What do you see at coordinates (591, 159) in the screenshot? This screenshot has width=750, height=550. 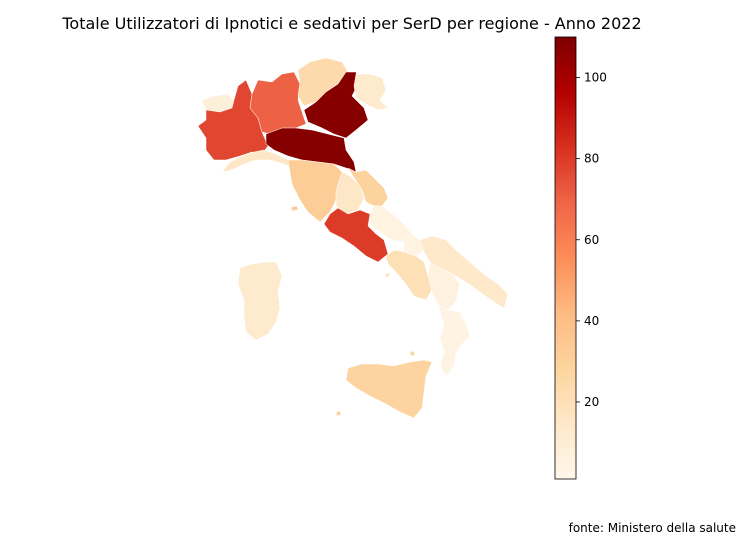 I see `colorbar-tick-label: 80` at bounding box center [591, 159].